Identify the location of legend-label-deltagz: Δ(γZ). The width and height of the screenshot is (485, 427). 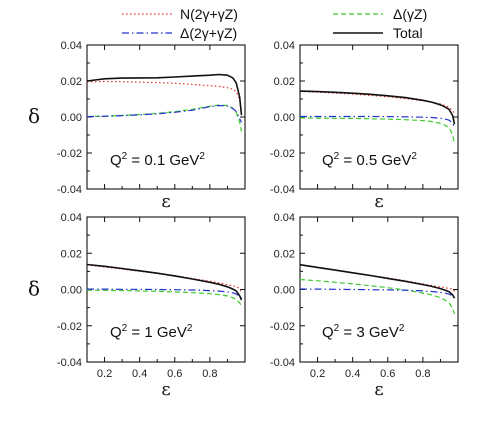
(410, 14).